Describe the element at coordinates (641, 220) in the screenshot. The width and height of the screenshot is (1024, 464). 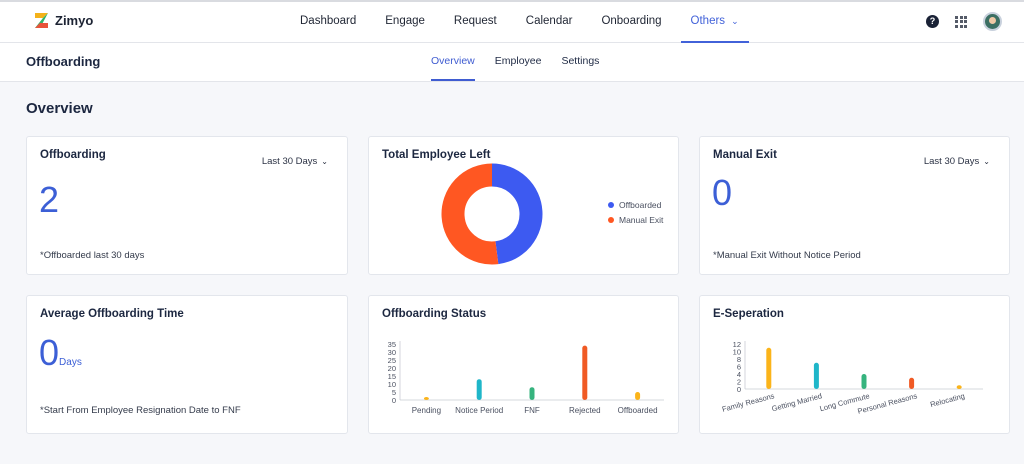
I see `legend-label: Manual Exit` at that location.